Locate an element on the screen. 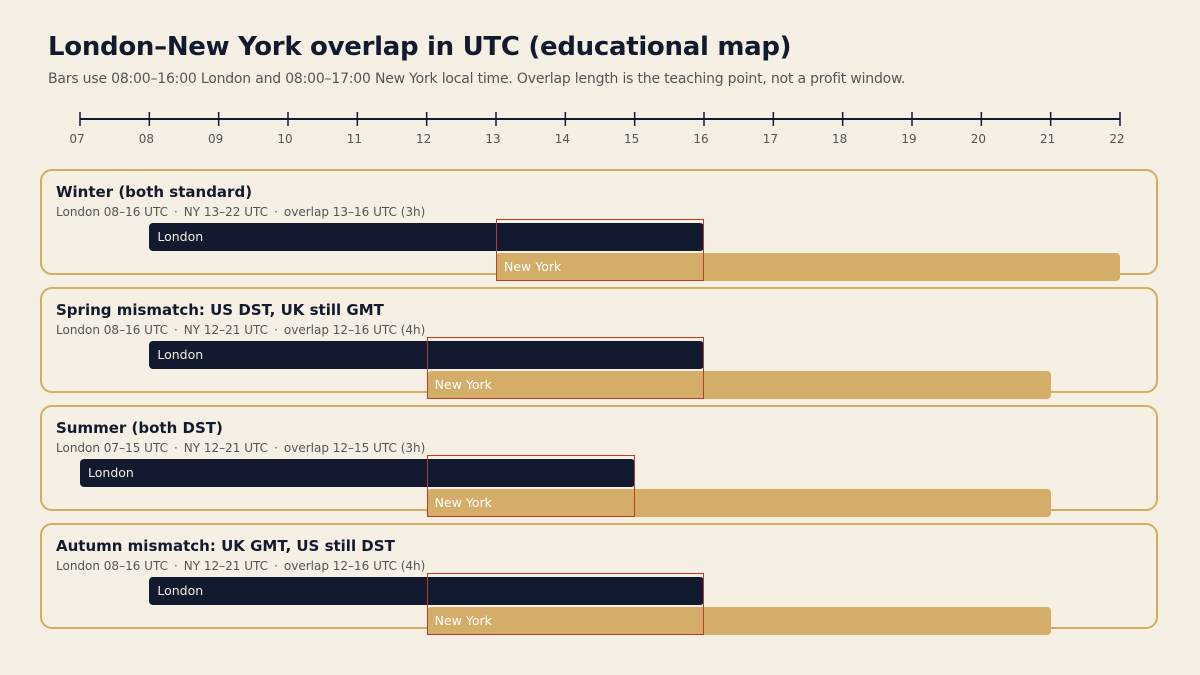  axis-tick-label: 22 is located at coordinates (1116, 139).